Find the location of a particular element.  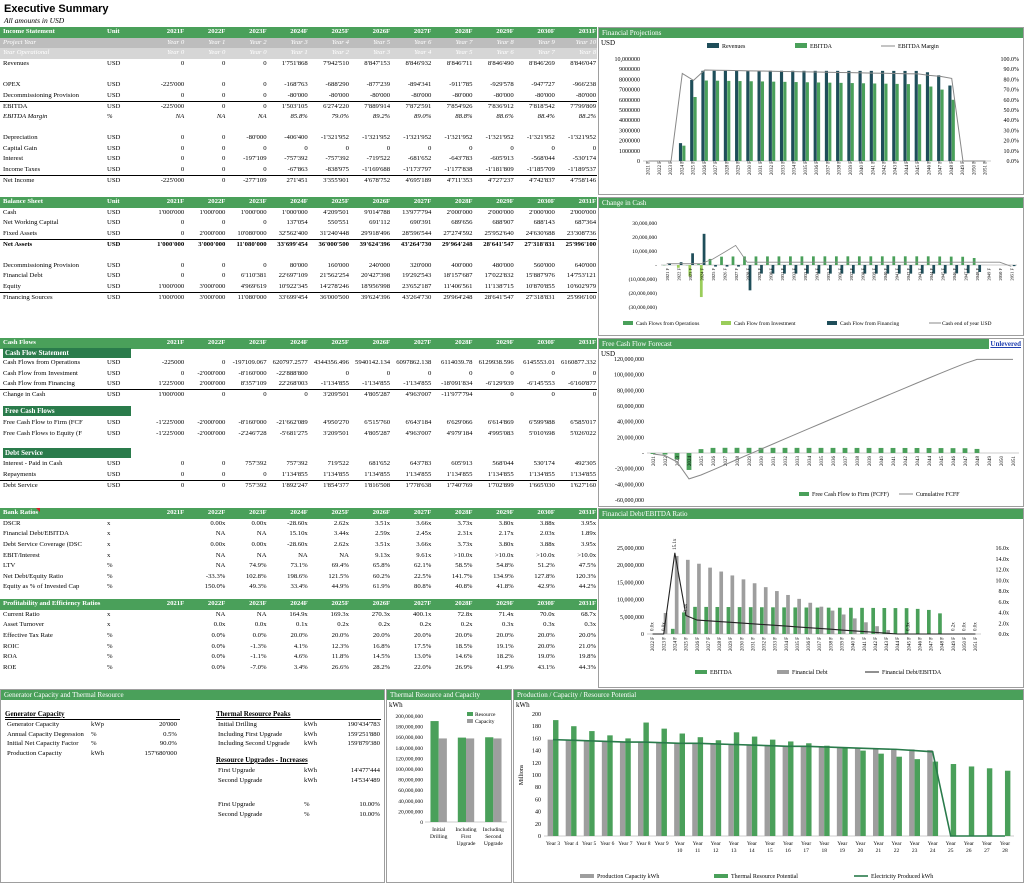

cell: 2023F is located at coordinates (247, 513).